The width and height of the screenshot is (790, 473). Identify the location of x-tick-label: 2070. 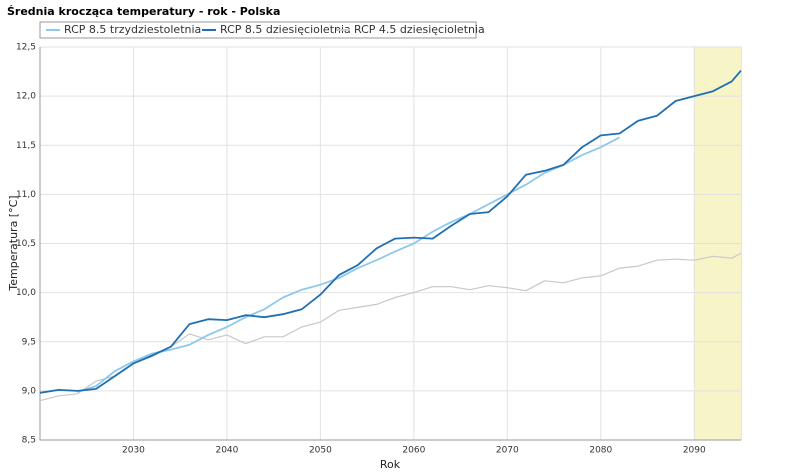
(507, 451).